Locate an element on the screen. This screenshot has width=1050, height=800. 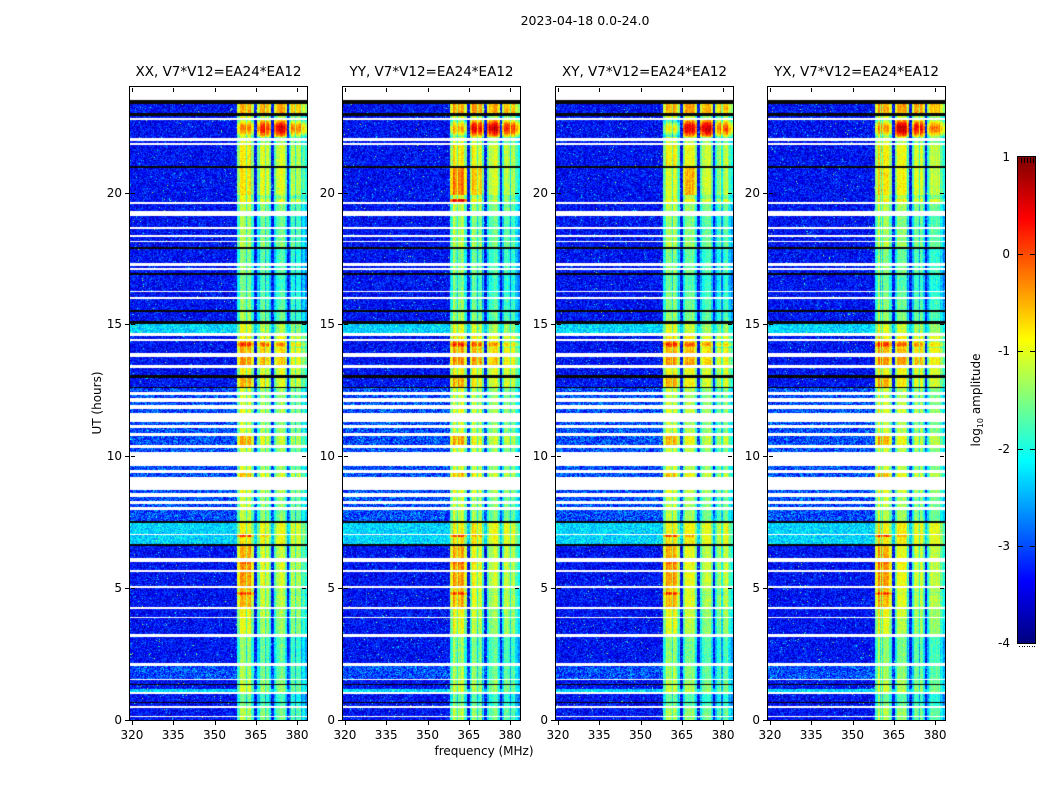
colorbar-label-suffix: amplitude is located at coordinates (975, 385).